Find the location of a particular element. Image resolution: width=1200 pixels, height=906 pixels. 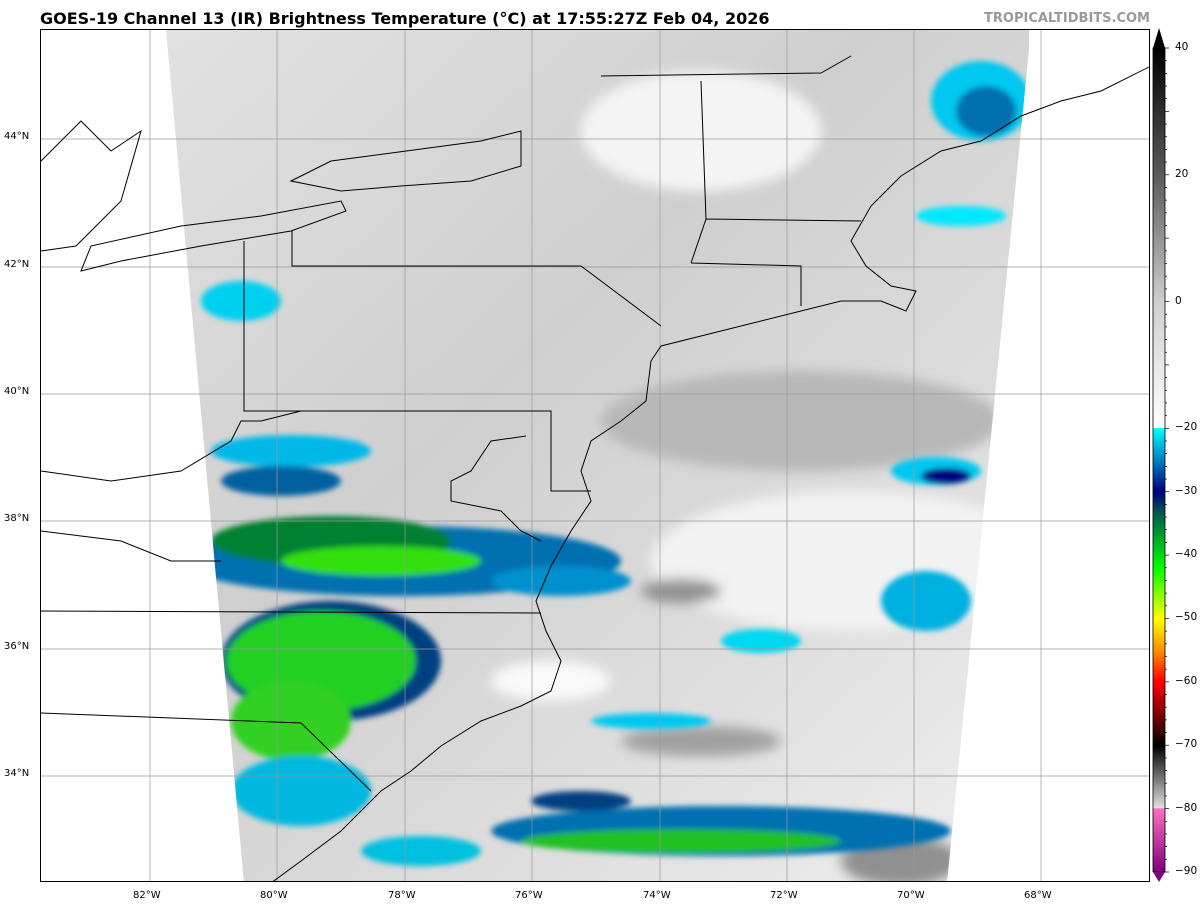

colorbar is located at coordinates (1160, 455).